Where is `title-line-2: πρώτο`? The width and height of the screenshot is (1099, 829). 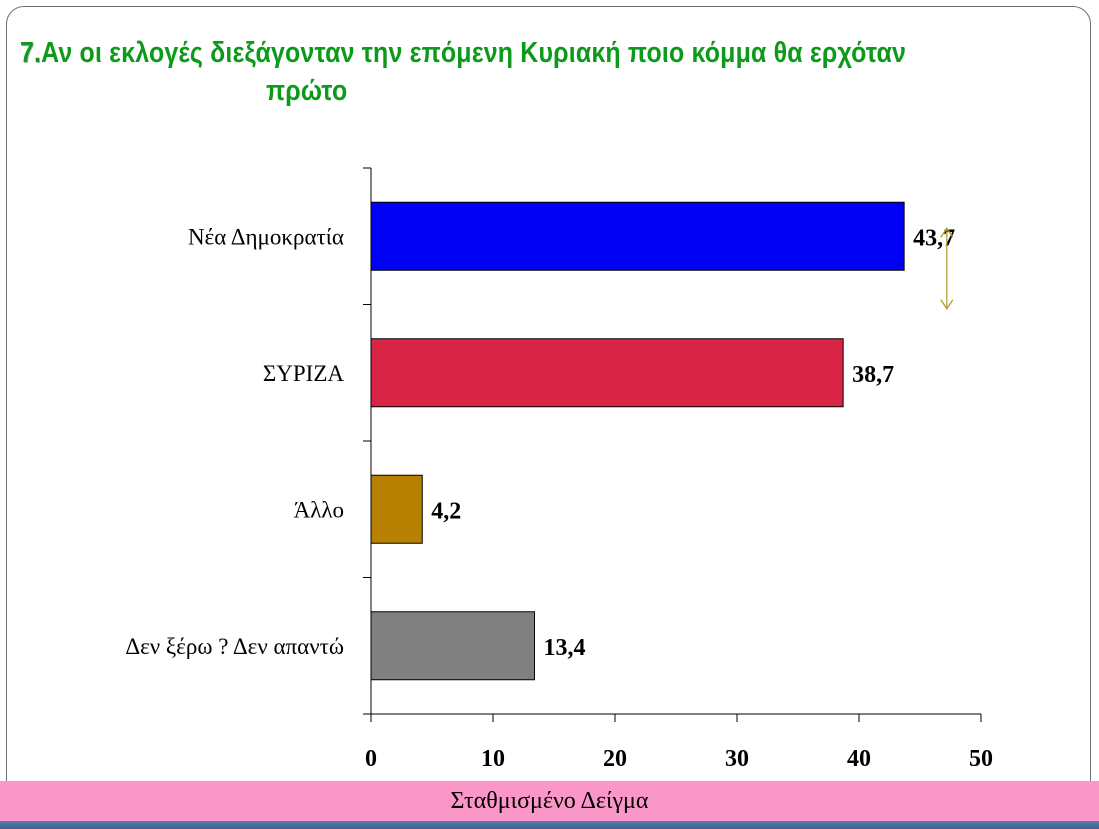 title-line-2: πρώτο is located at coordinates (306, 91).